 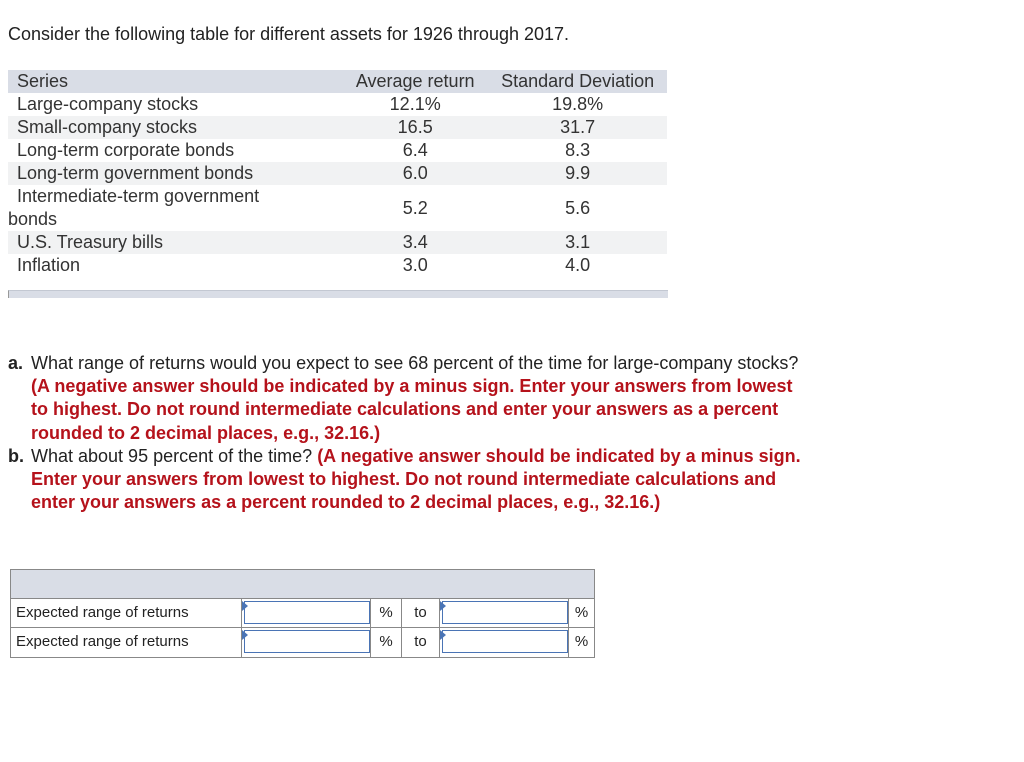 I want to click on average-return: 6.0, so click(x=415, y=173).